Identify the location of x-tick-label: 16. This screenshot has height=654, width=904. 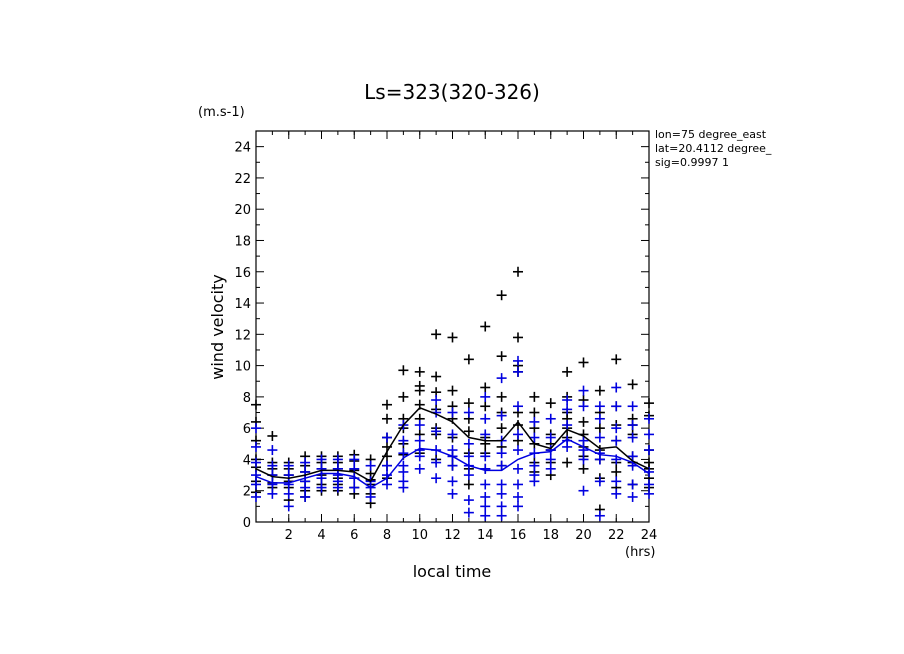
(518, 535).